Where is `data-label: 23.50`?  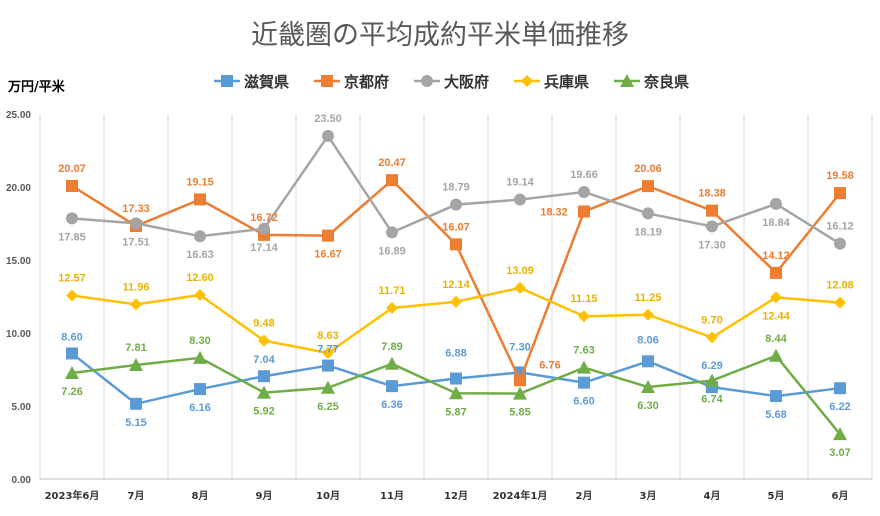
data-label: 23.50 is located at coordinates (328, 119).